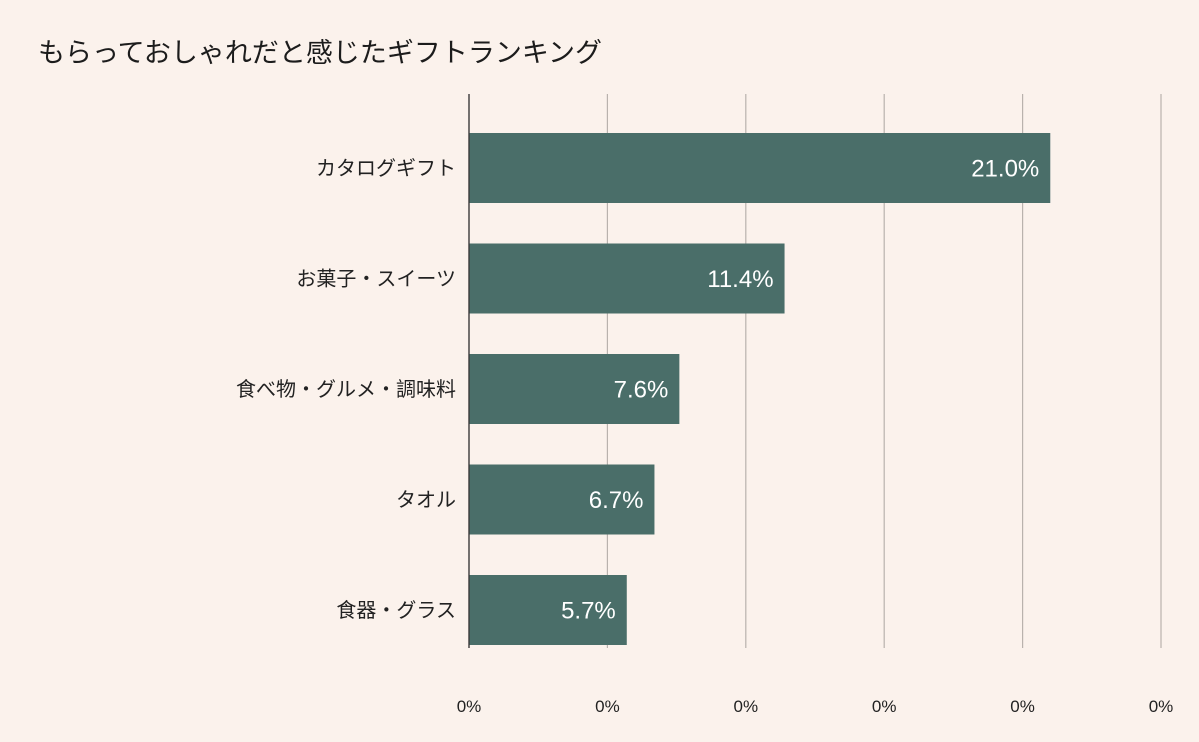 This screenshot has width=1199, height=742. What do you see at coordinates (641, 390) in the screenshot?
I see `data-label: 7.6%` at bounding box center [641, 390].